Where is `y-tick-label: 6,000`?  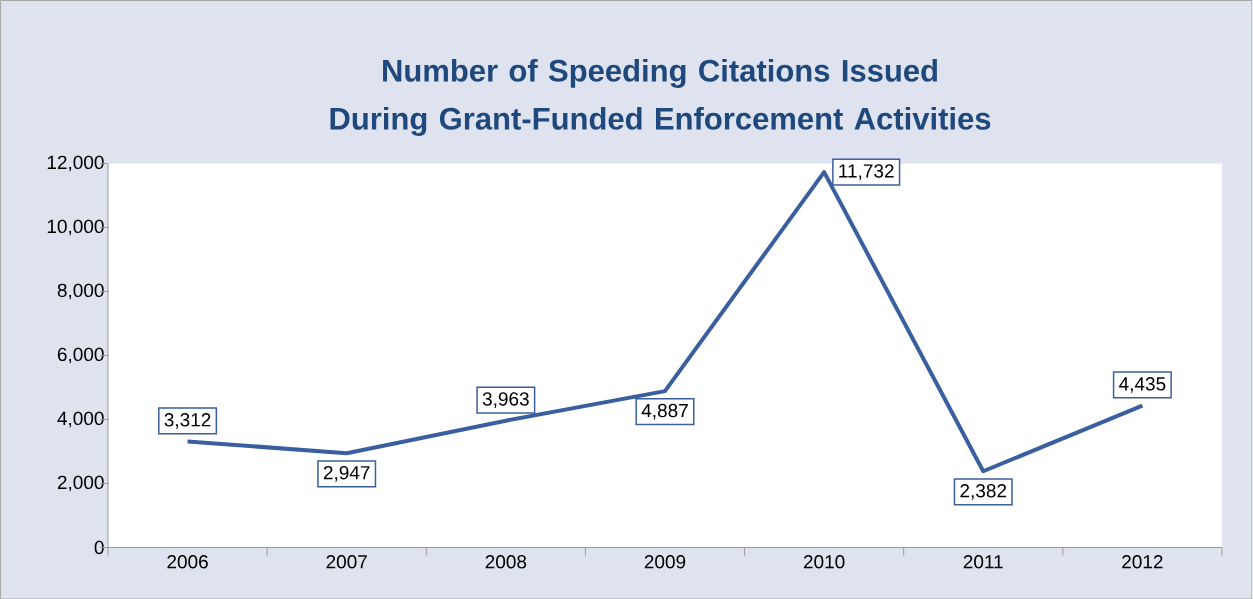
y-tick-label: 6,000 is located at coordinates (80, 355).